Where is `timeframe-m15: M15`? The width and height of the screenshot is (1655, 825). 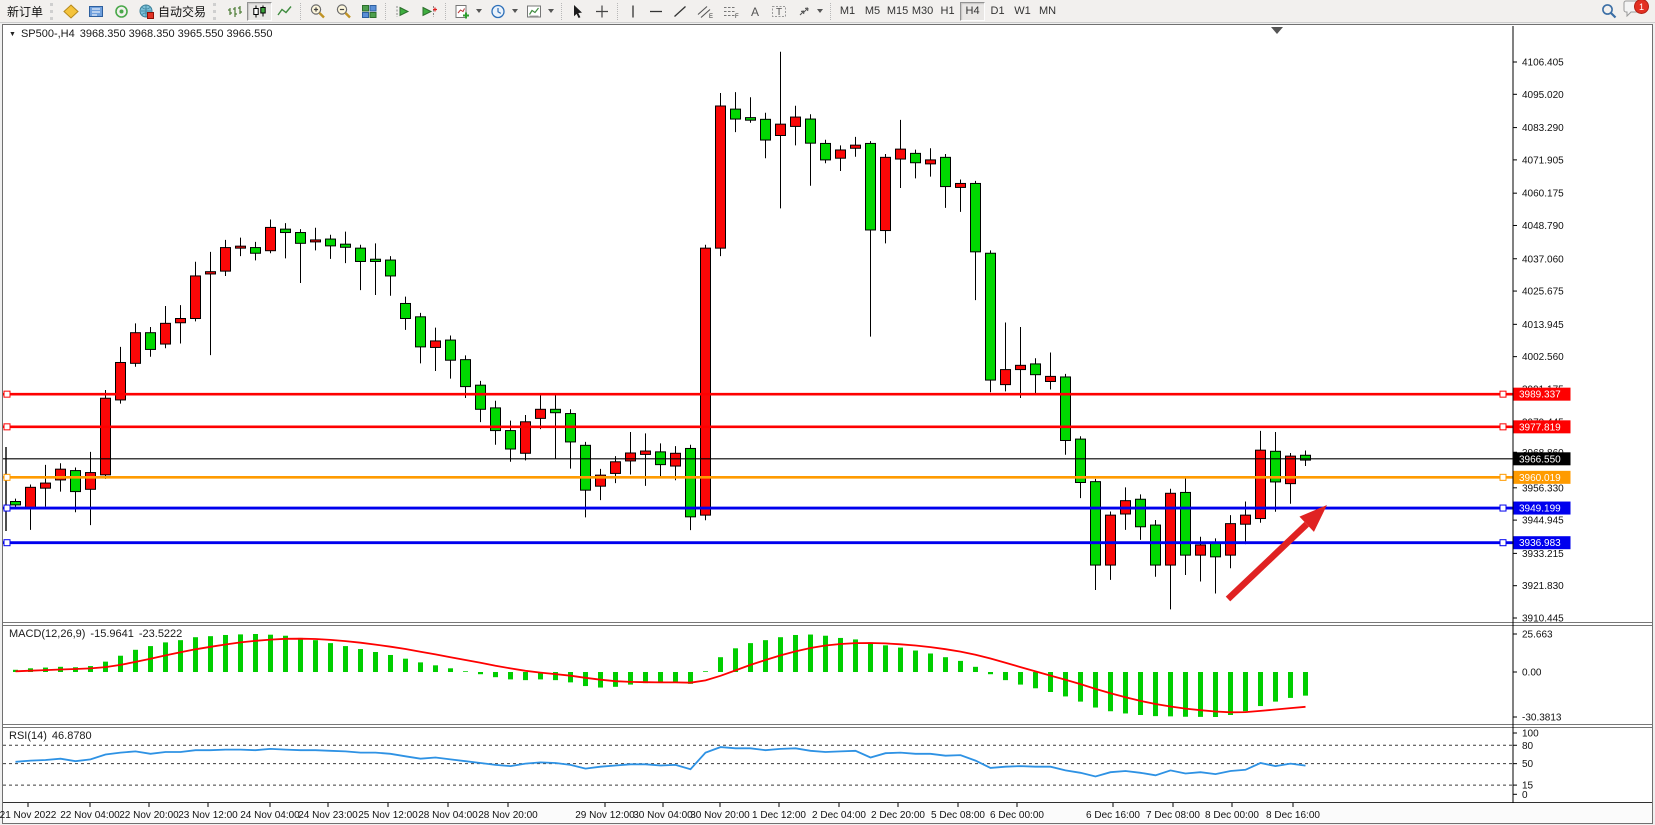 timeframe-m15: M15 is located at coordinates (897, 11).